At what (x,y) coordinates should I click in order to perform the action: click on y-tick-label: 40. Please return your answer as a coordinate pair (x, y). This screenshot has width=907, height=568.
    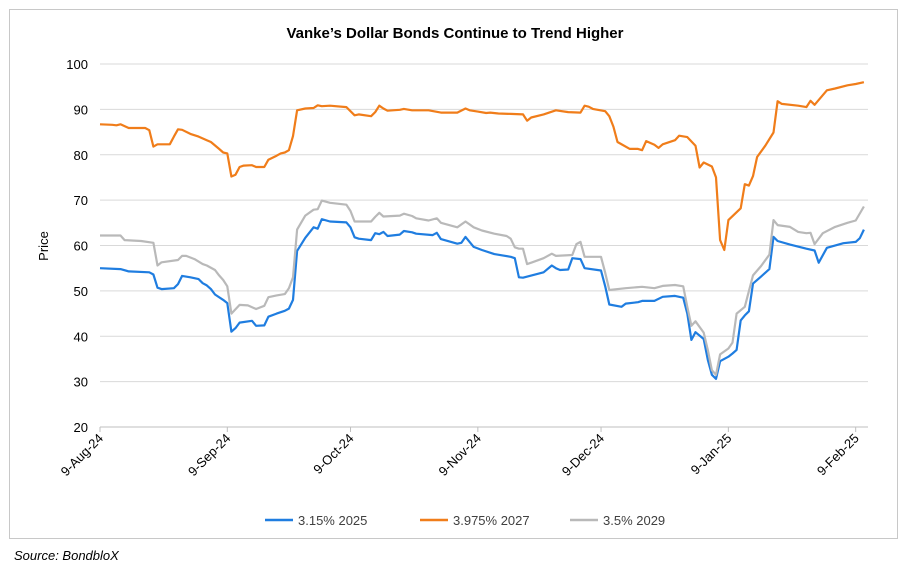
    Looking at the image, I should click on (81, 336).